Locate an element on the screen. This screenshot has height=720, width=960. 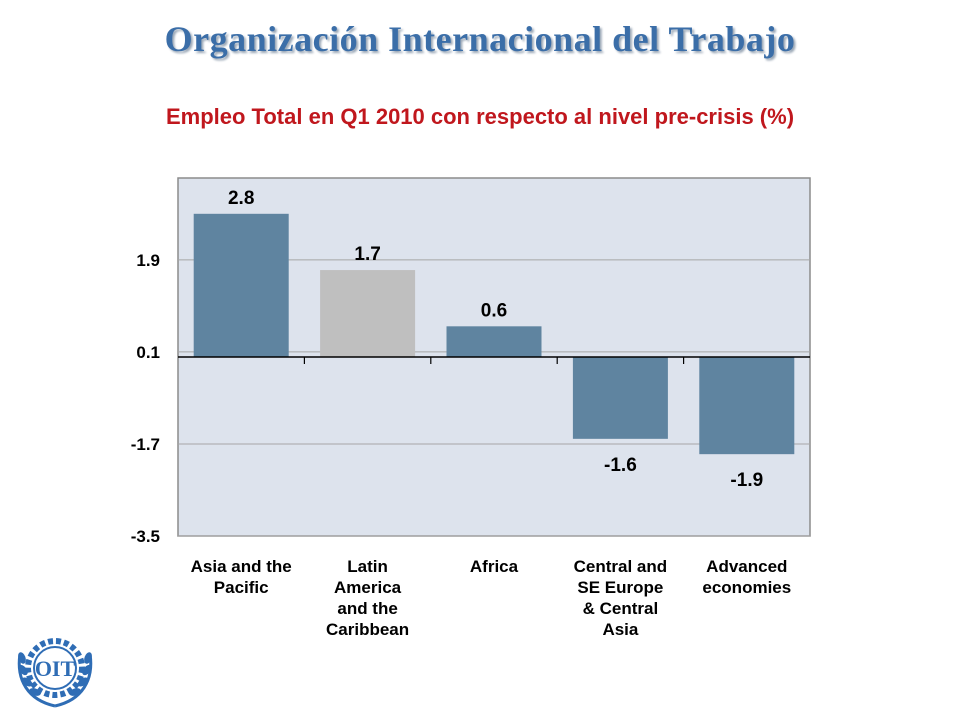
org-title: Organización Internacional del Trabajo is located at coordinates (480, 39).